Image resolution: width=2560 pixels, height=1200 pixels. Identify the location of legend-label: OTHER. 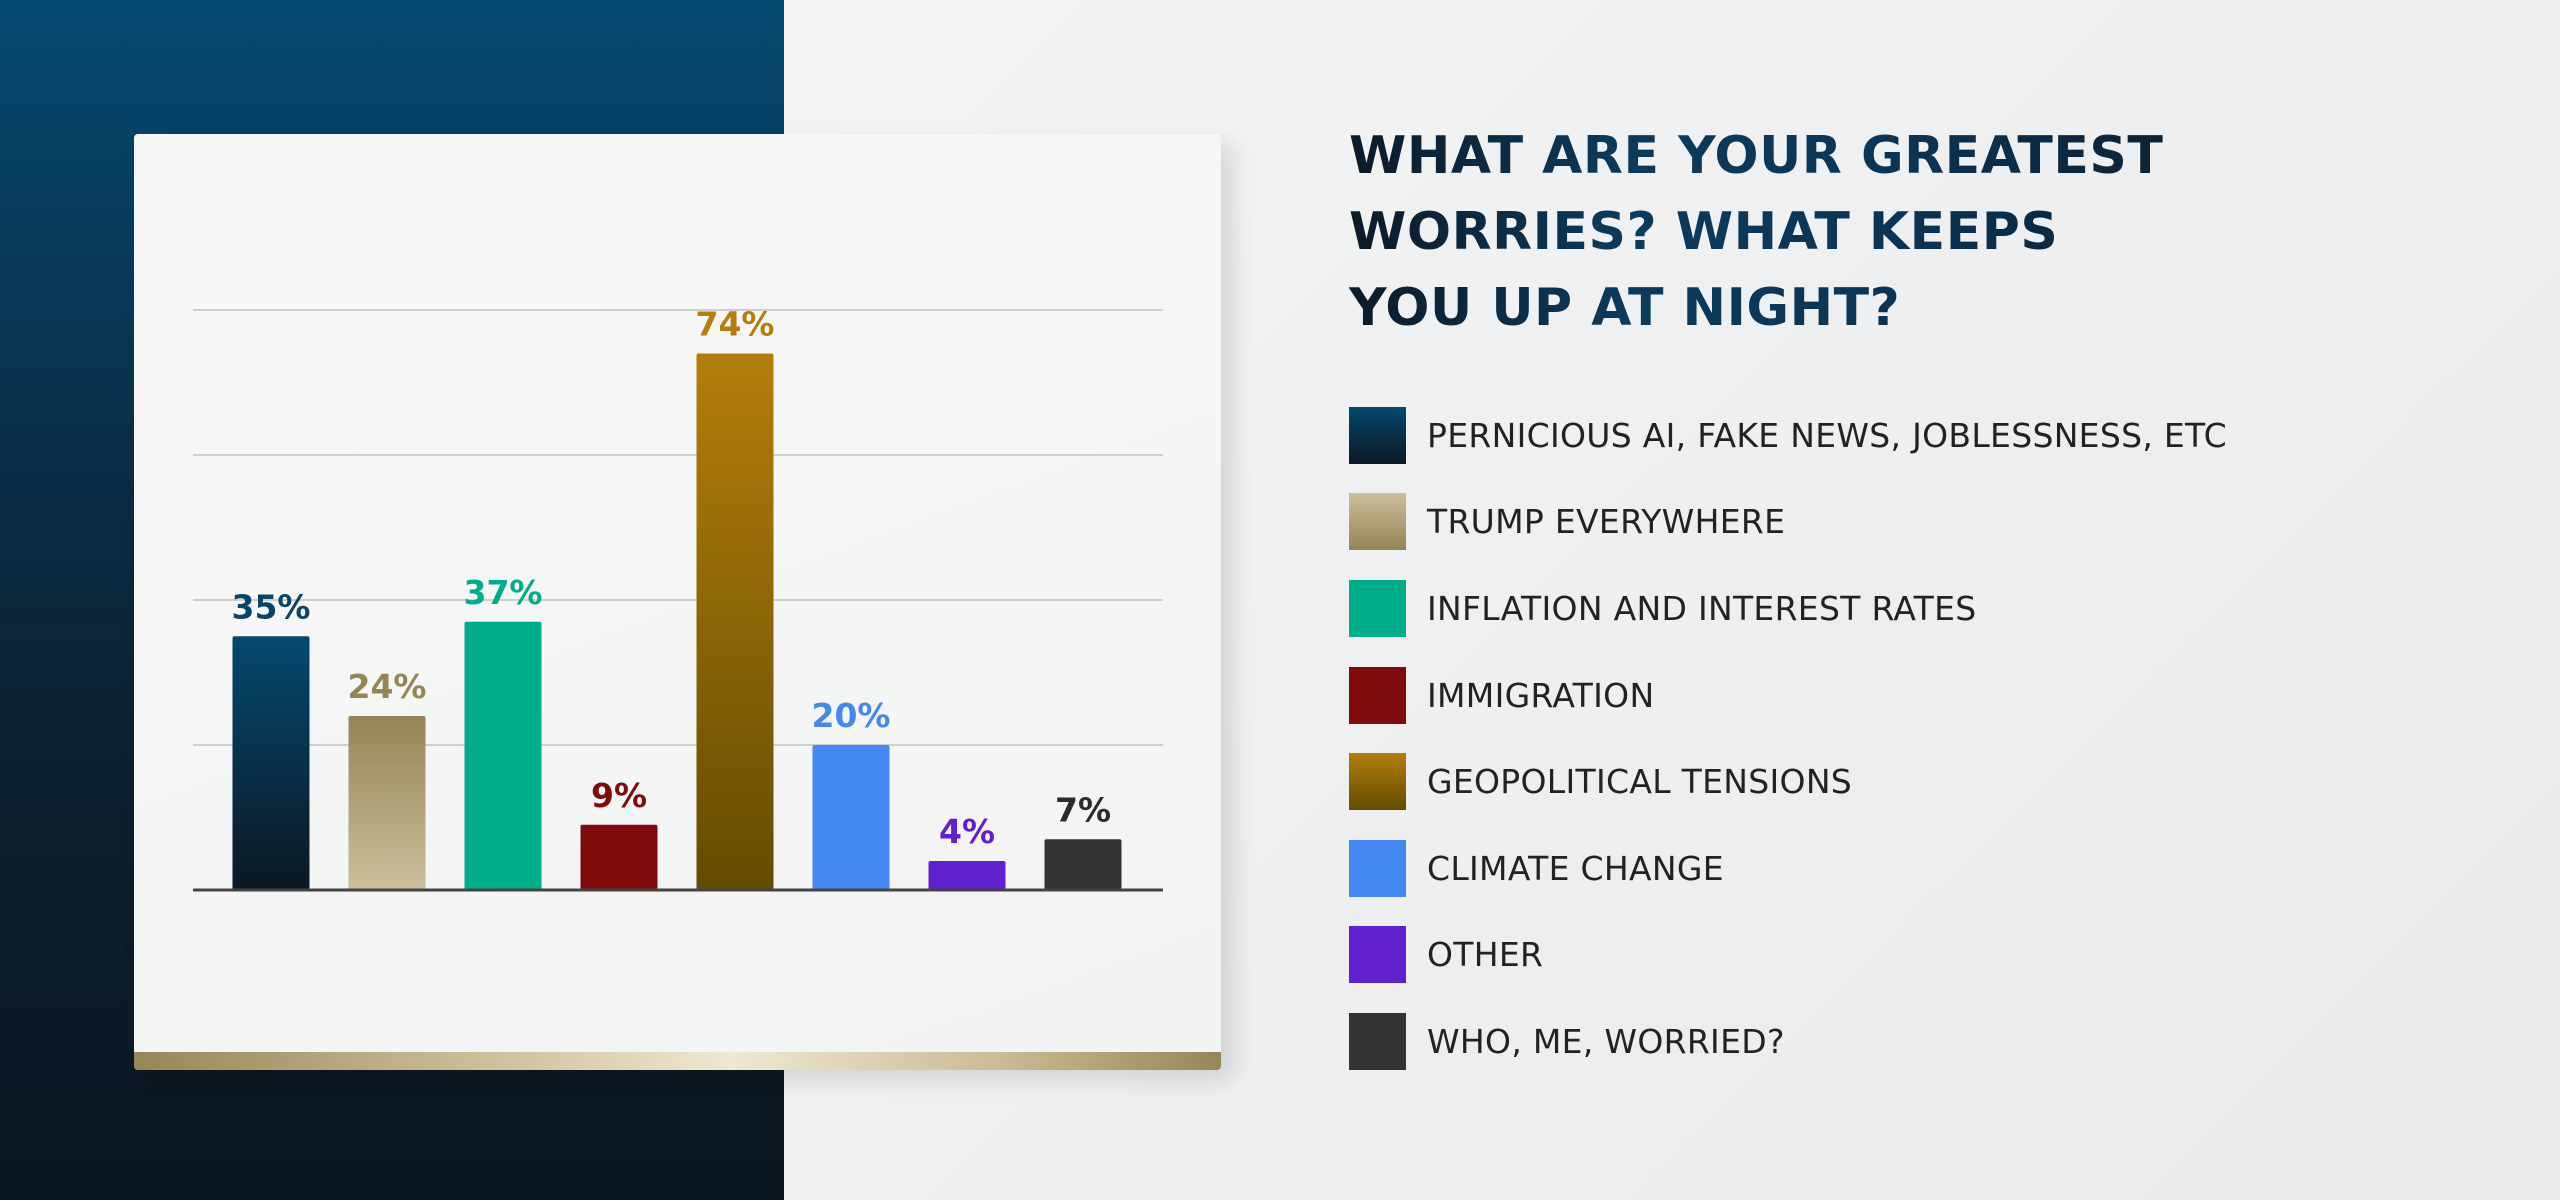
(1485, 955).